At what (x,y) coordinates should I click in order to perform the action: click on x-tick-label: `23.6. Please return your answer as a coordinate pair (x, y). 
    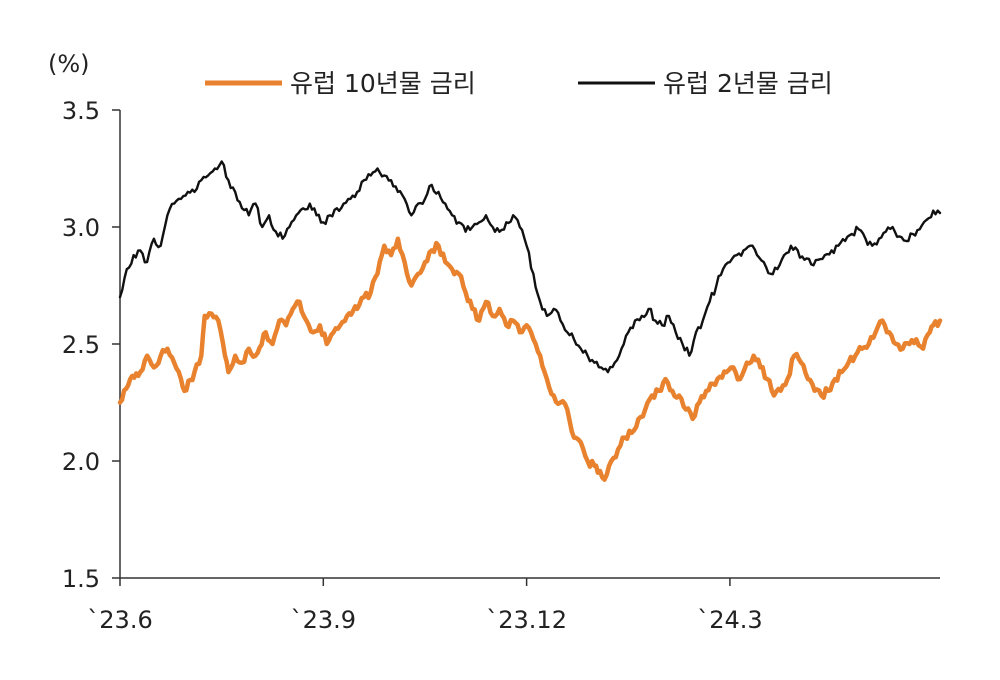
    Looking at the image, I should click on (119, 620).